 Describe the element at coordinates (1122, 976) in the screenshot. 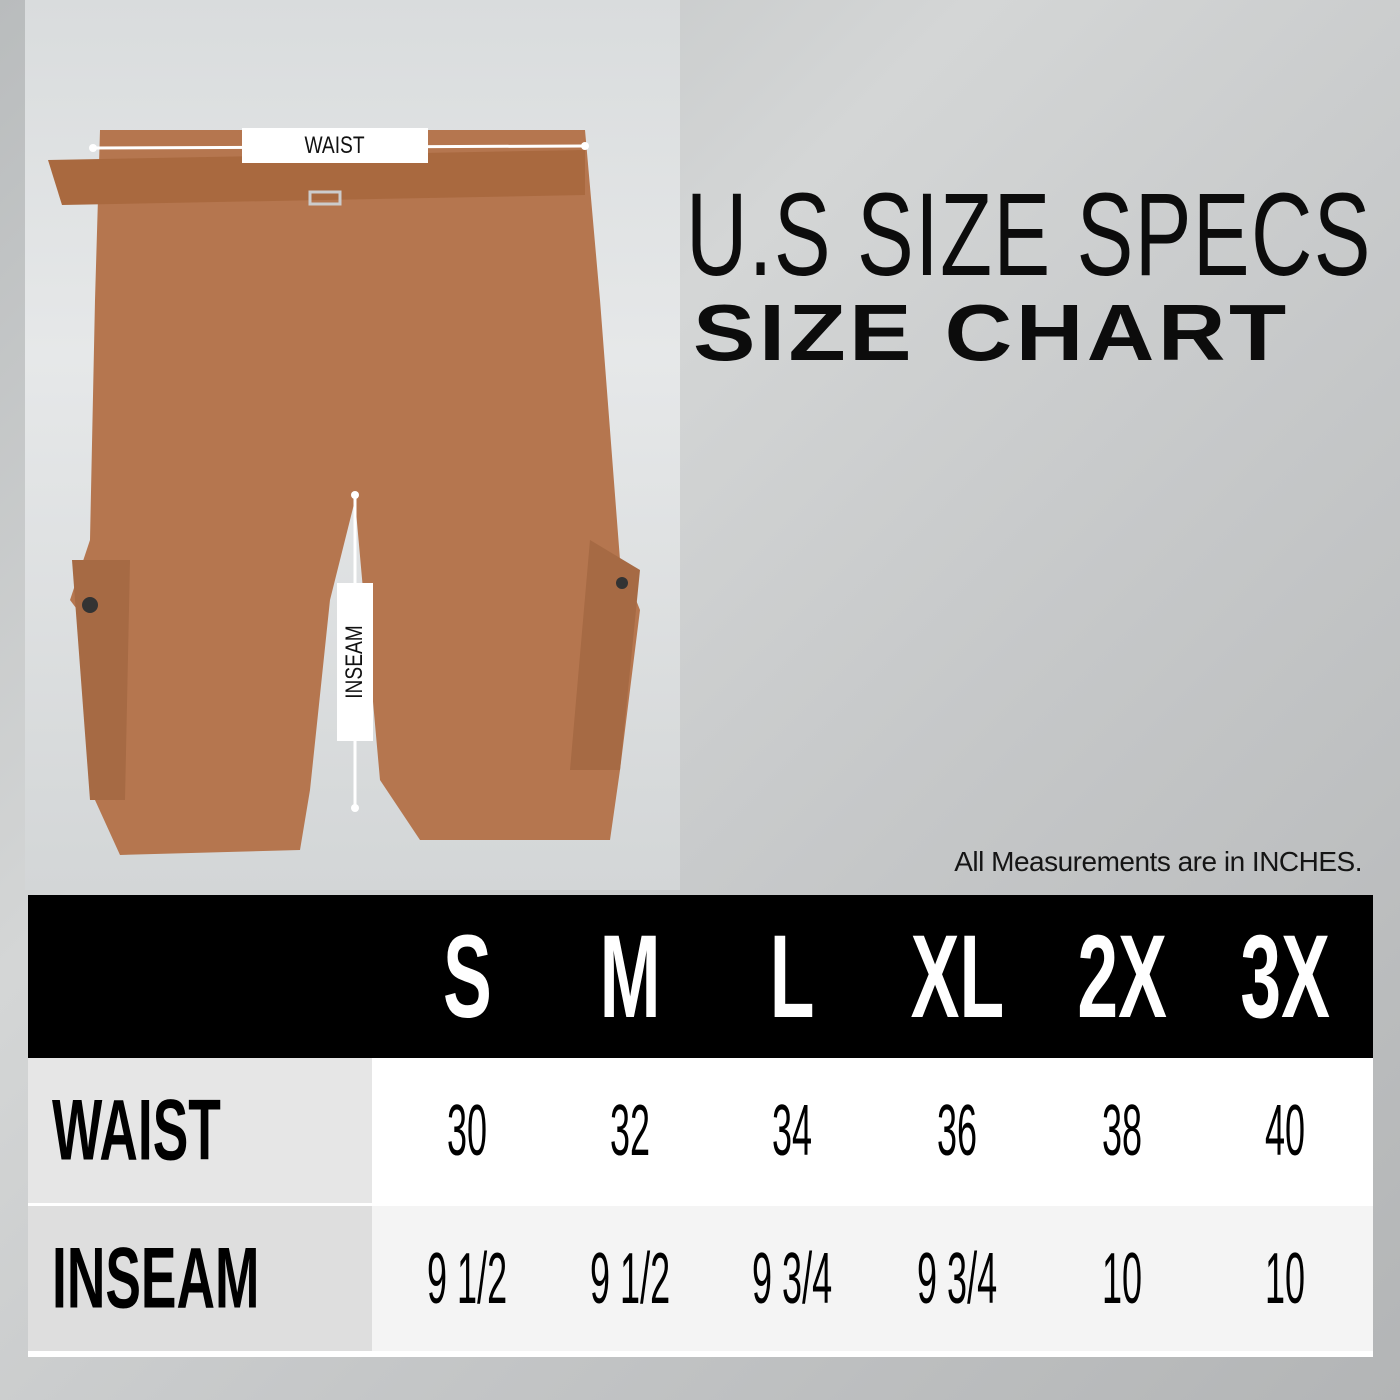

I see `size-2x: 2X` at that location.